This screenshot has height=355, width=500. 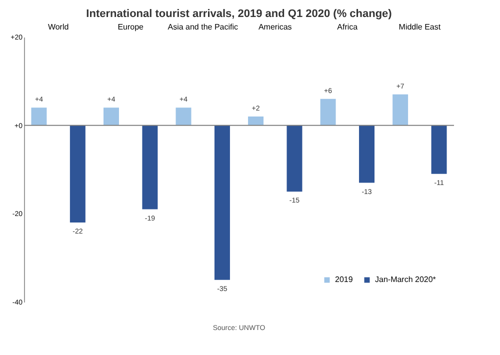 What do you see at coordinates (344, 279) in the screenshot?
I see `legend-label: 2019` at bounding box center [344, 279].